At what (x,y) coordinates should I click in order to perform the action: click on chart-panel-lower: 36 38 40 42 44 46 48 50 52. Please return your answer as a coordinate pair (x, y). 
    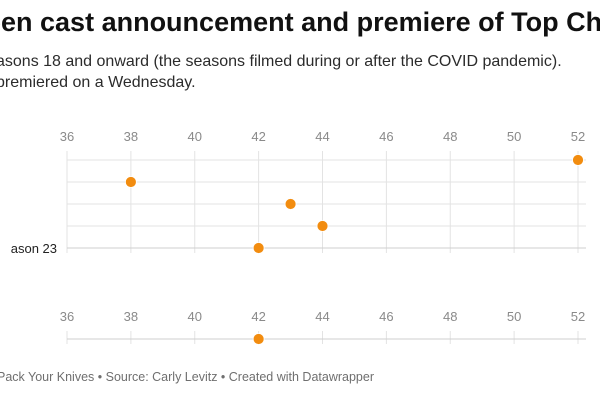
    Looking at the image, I should click on (323, 327).